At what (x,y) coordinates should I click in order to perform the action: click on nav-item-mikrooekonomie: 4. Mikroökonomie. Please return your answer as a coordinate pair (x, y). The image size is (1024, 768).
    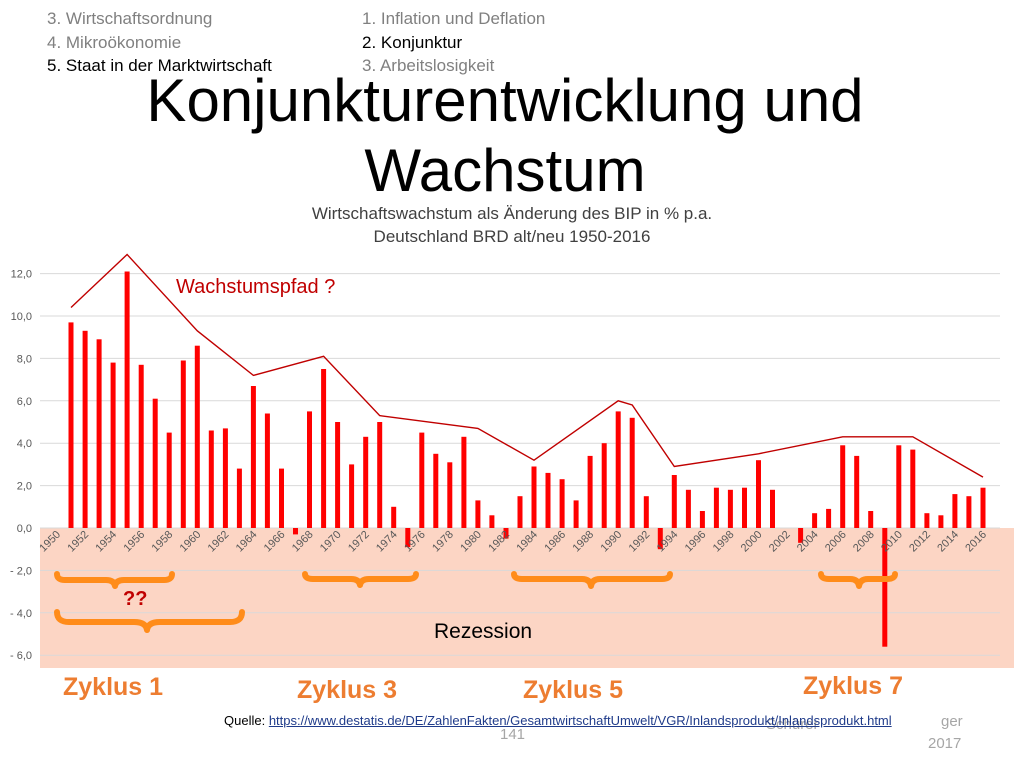
    Looking at the image, I should click on (114, 42).